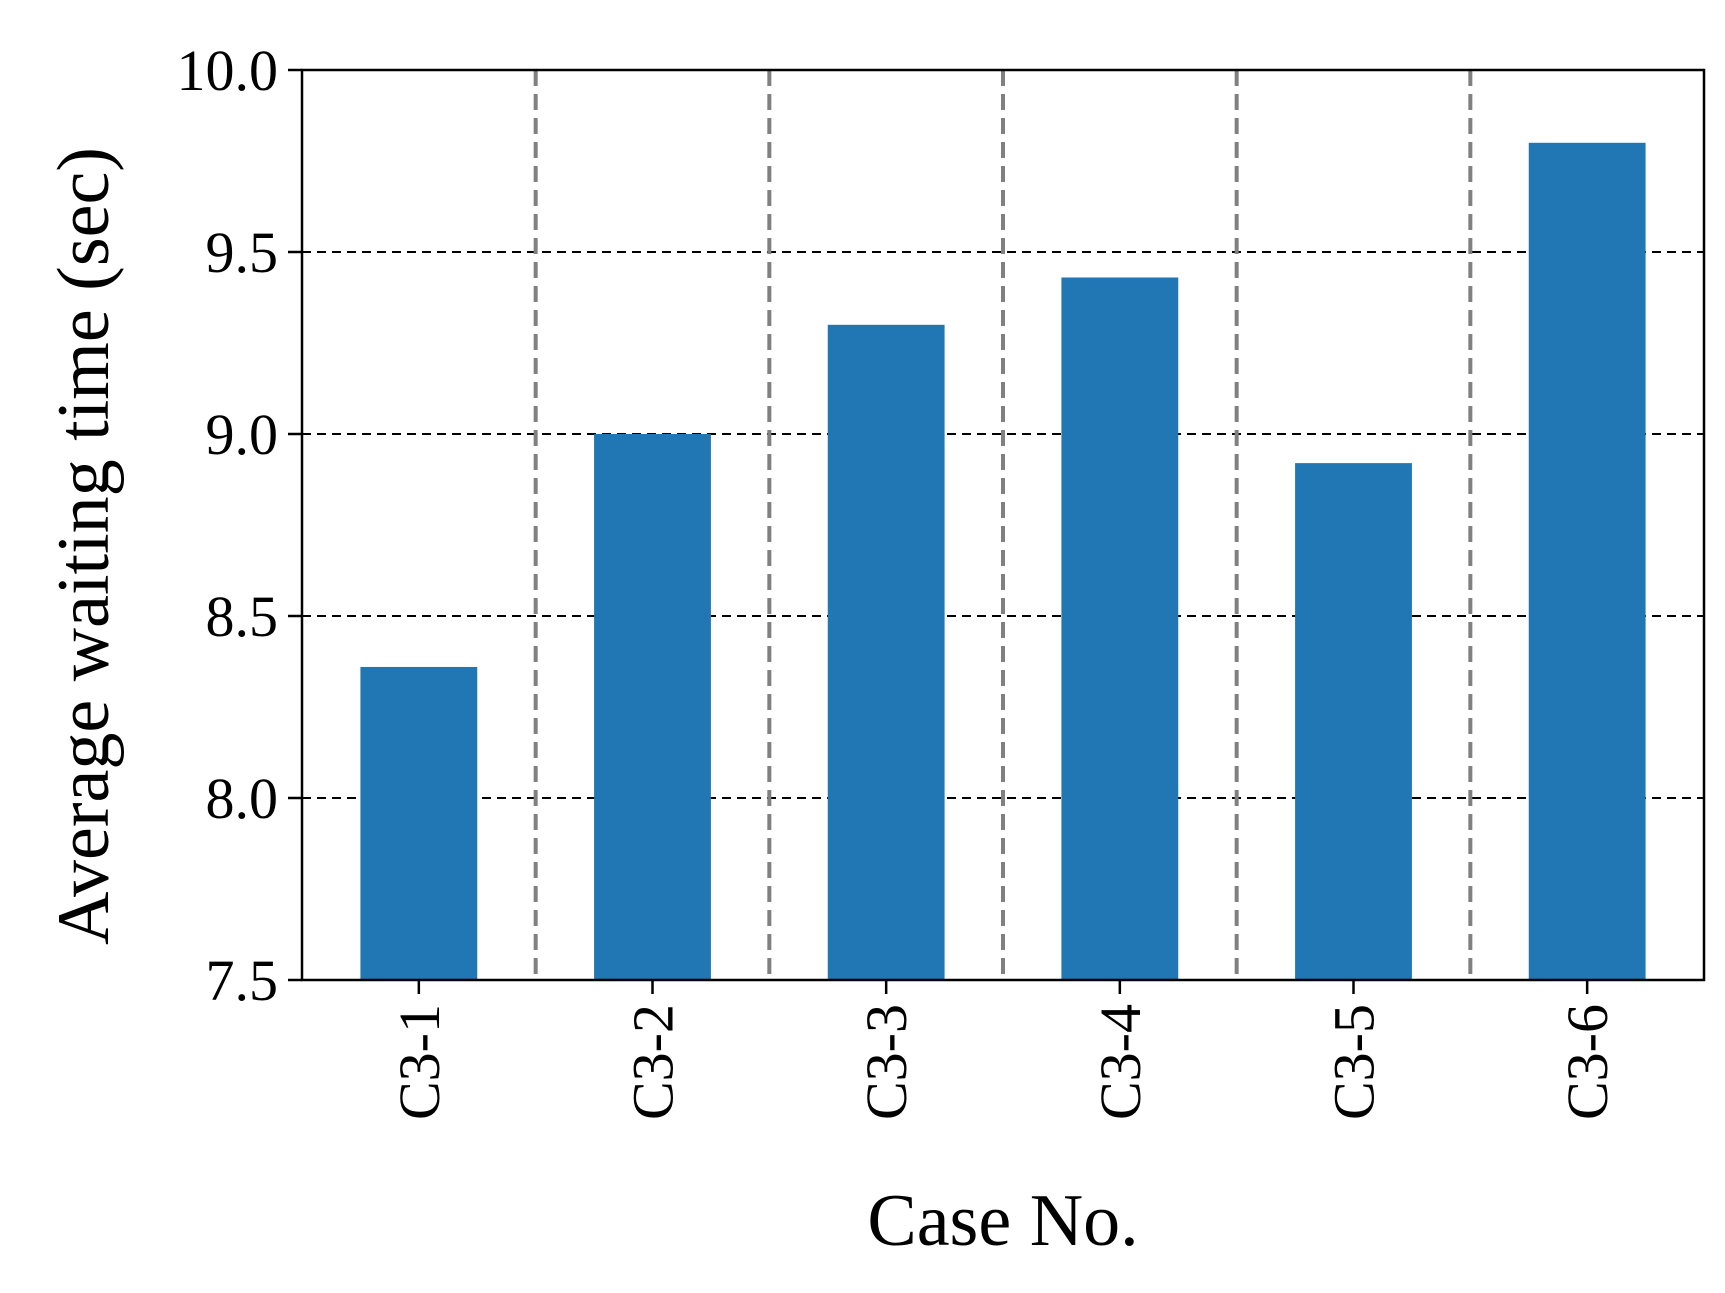 This screenshot has width=1725, height=1293. Describe the element at coordinates (1002, 1221) in the screenshot. I see `x-axis-title: Case No.` at that location.